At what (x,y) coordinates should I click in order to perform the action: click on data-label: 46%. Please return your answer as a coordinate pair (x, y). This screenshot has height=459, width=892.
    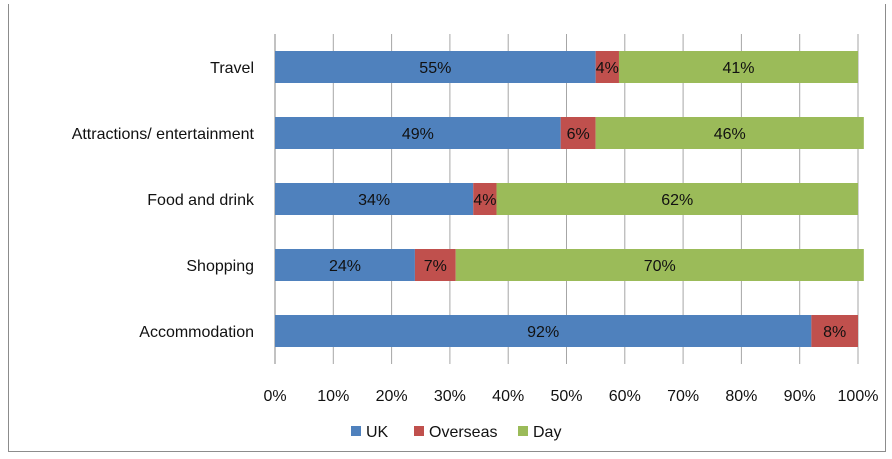
    Looking at the image, I should click on (730, 134).